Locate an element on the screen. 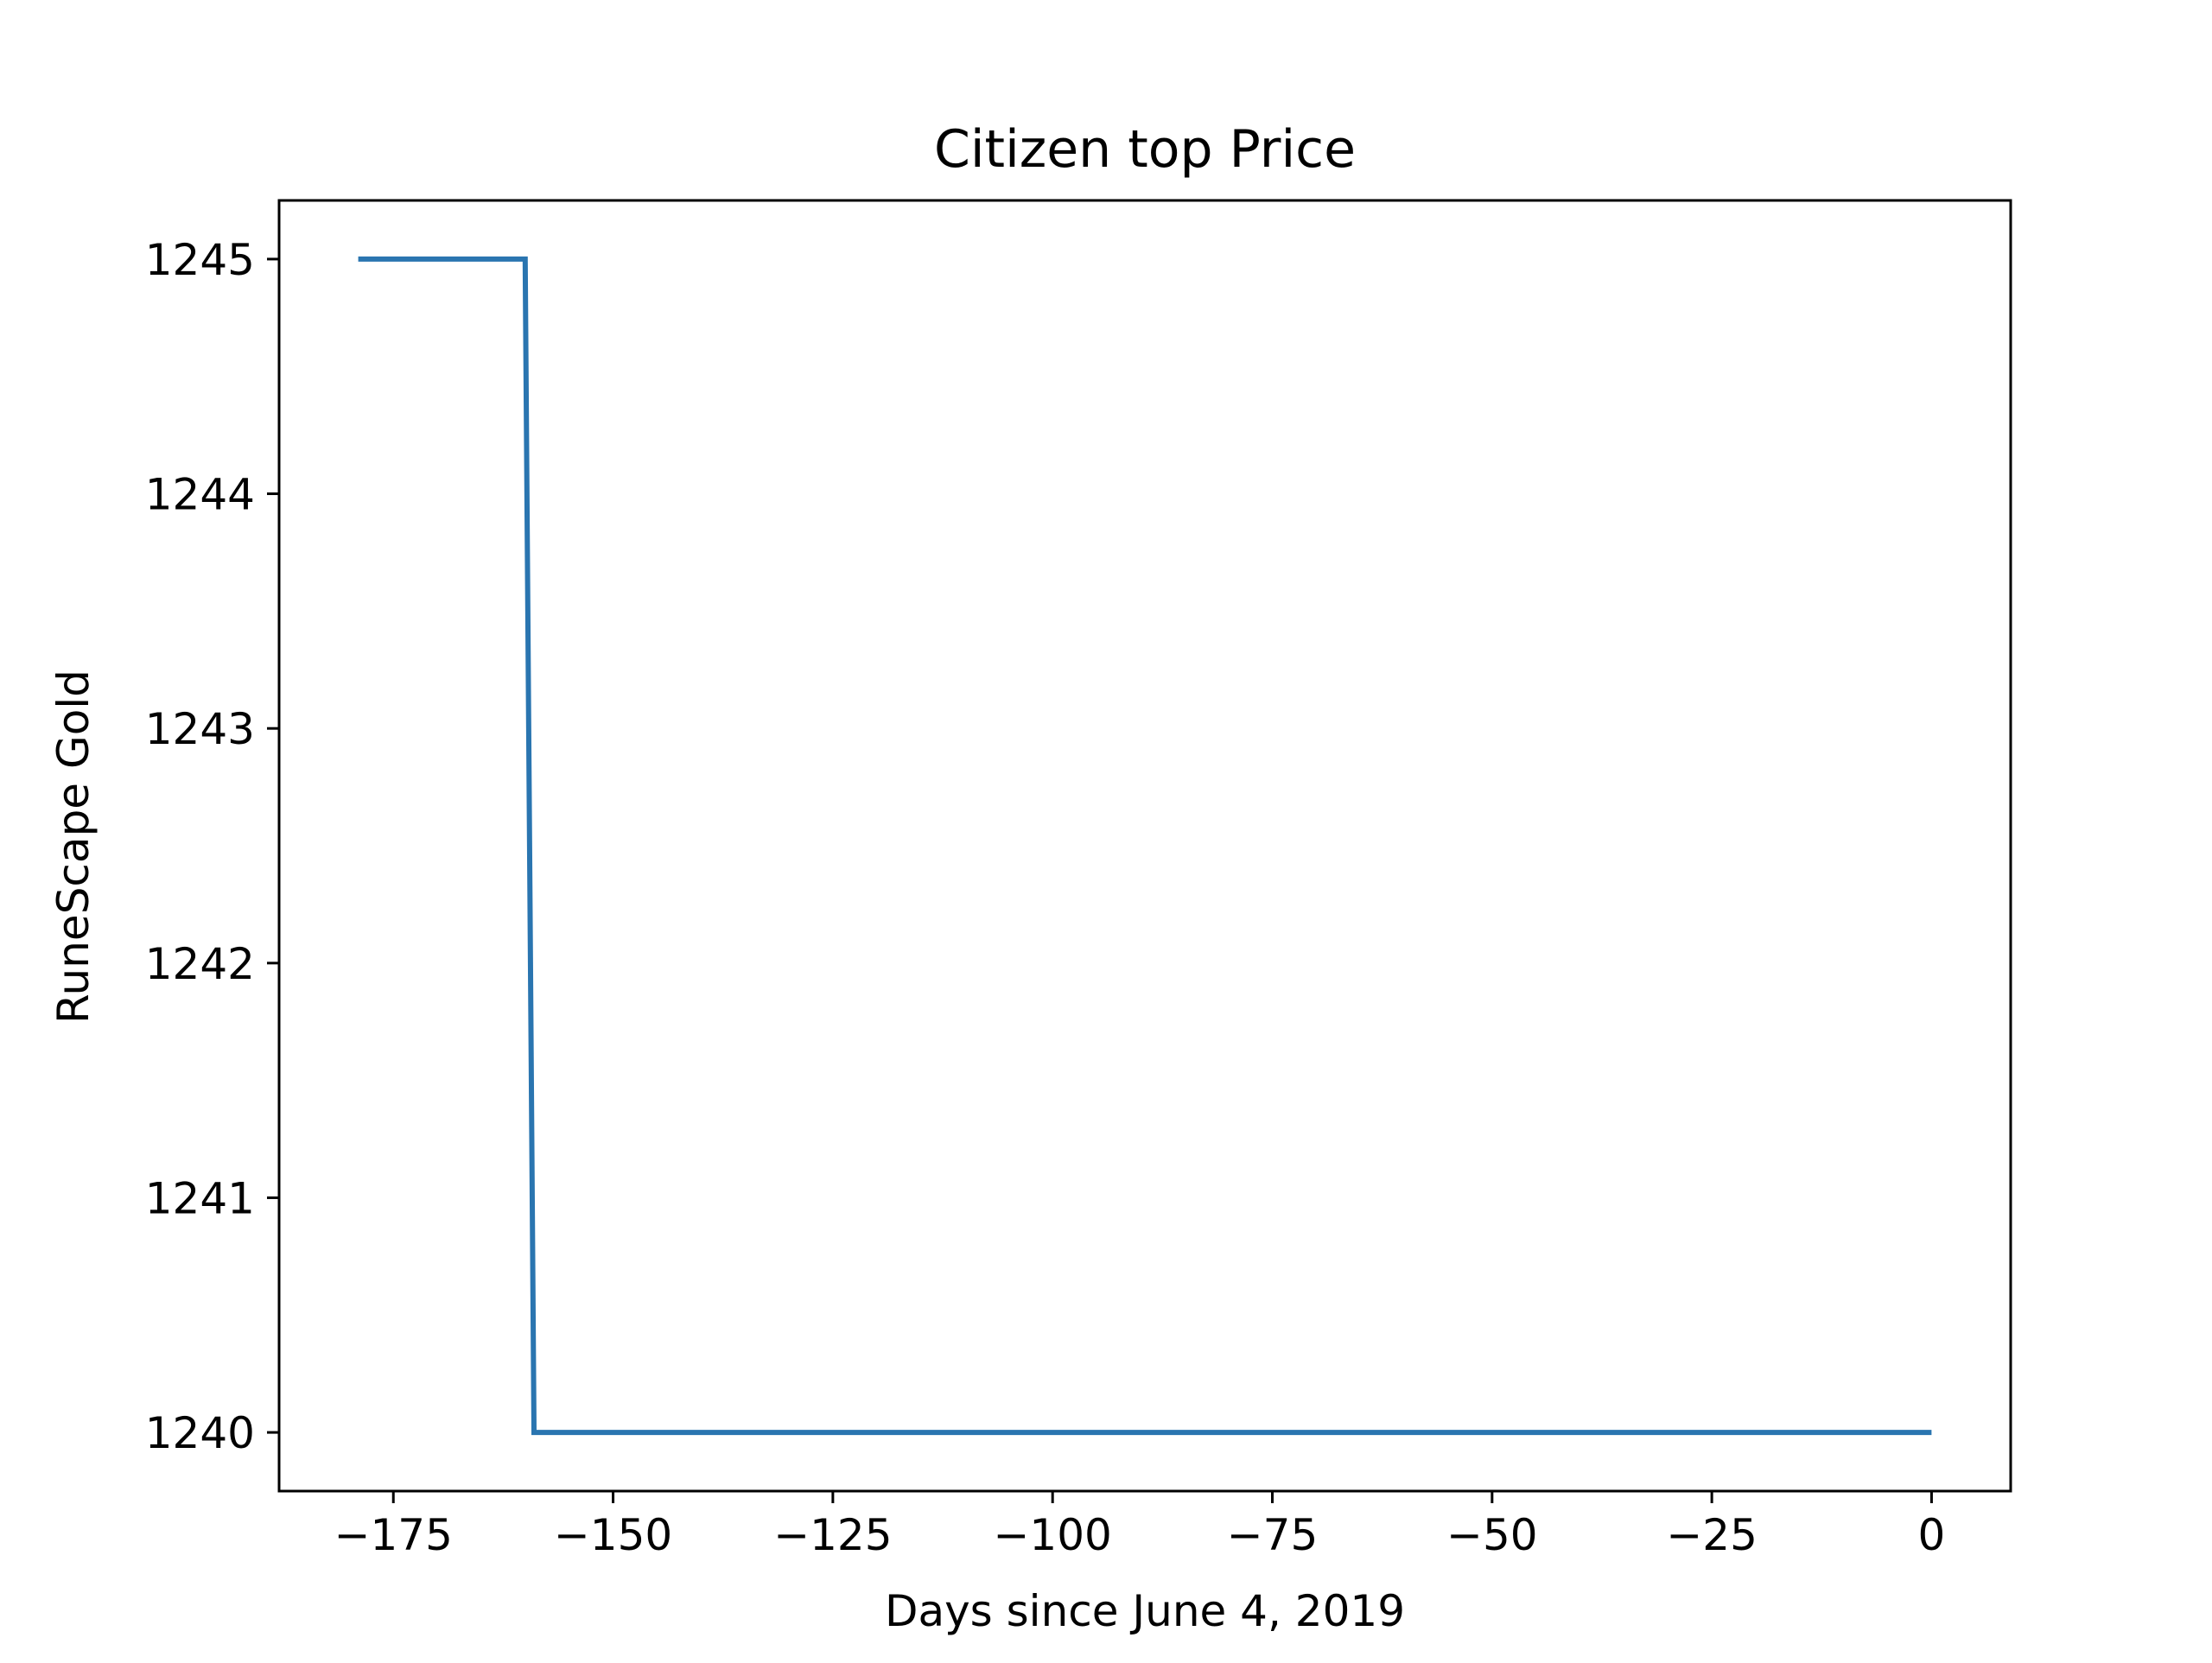  y-tick-label: 1242 is located at coordinates (200, 964).